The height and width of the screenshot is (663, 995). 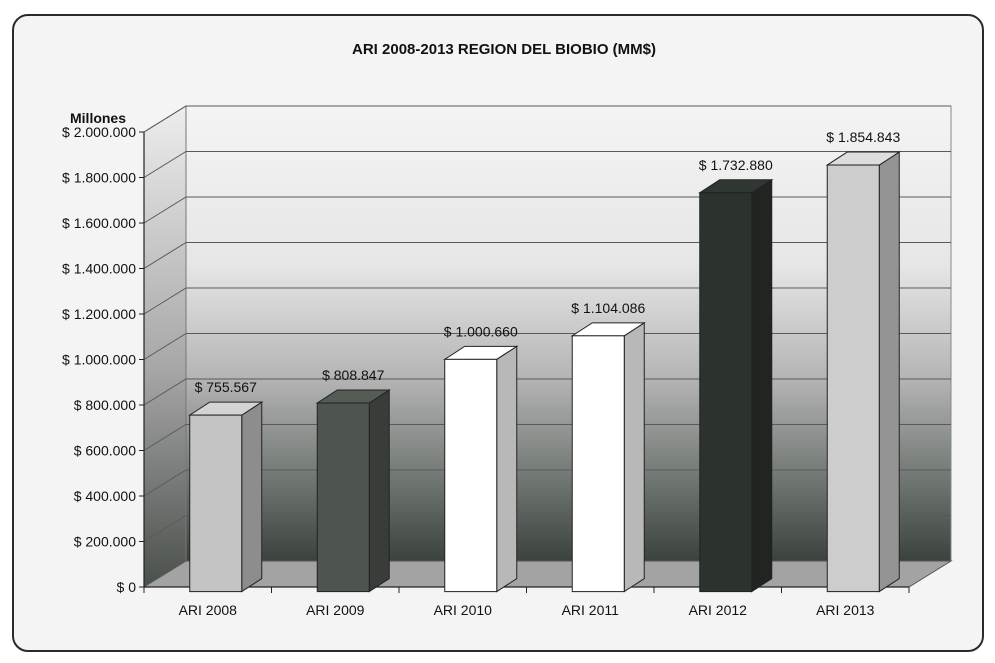 I want to click on x-tick-label: ARI 2009, so click(x=335, y=610).